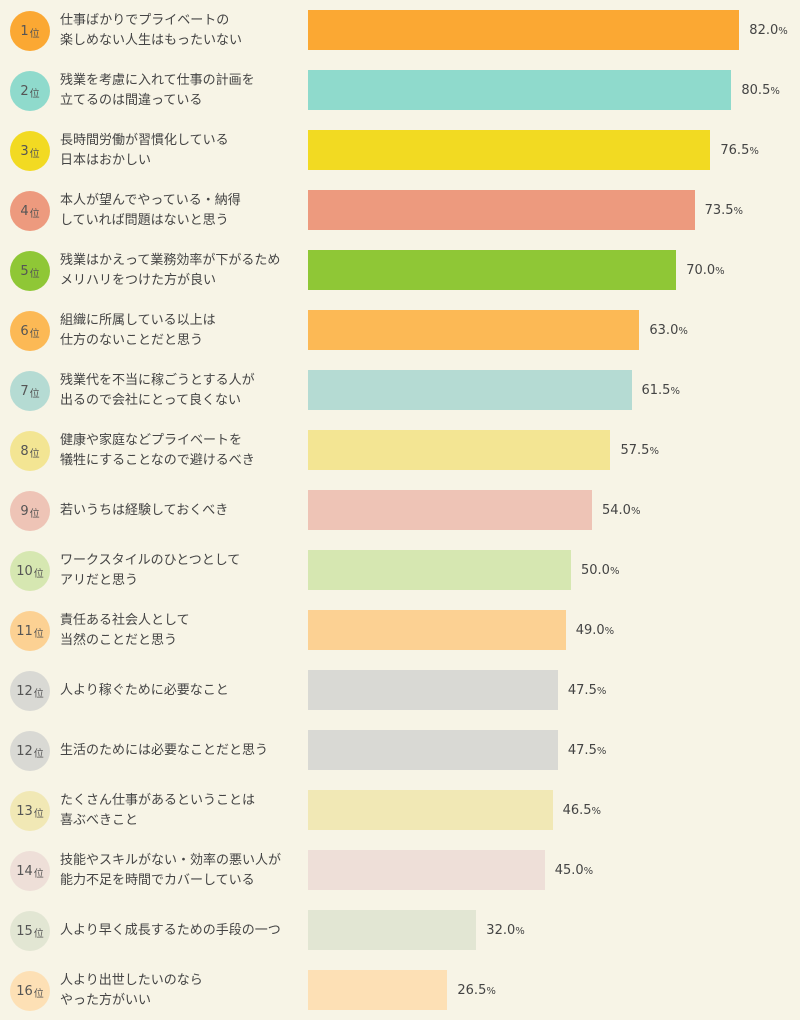 The width and height of the screenshot is (800, 1020). I want to click on rank-number: 15, so click(24, 931).